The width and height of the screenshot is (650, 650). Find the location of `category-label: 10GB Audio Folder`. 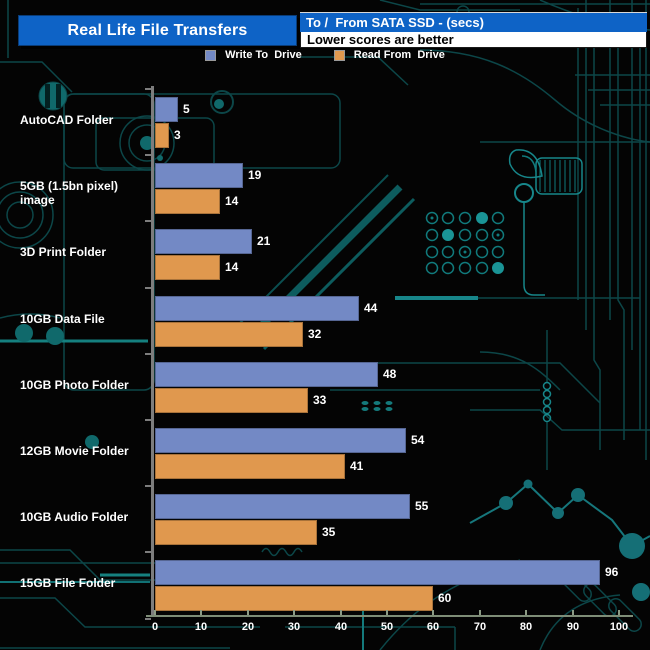

category-label: 10GB Audio Folder is located at coordinates (74, 517).